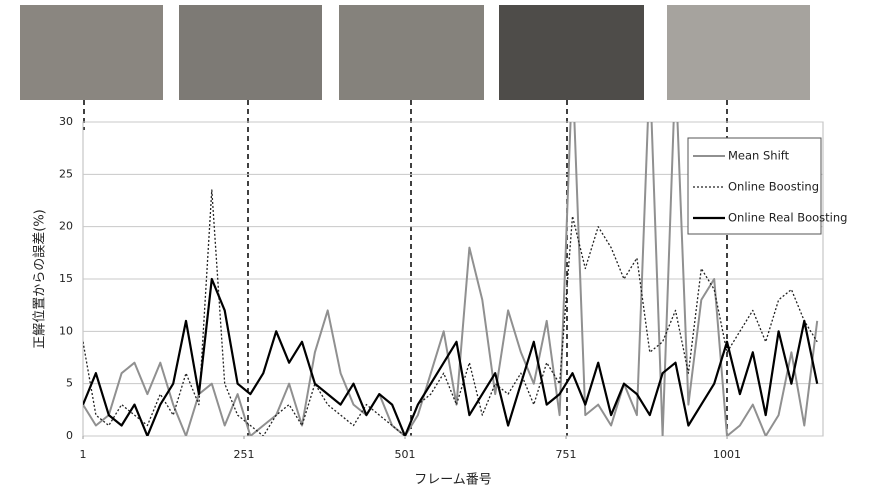 The image size is (872, 494). I want to click on y-tick-label: 25, so click(66, 173).